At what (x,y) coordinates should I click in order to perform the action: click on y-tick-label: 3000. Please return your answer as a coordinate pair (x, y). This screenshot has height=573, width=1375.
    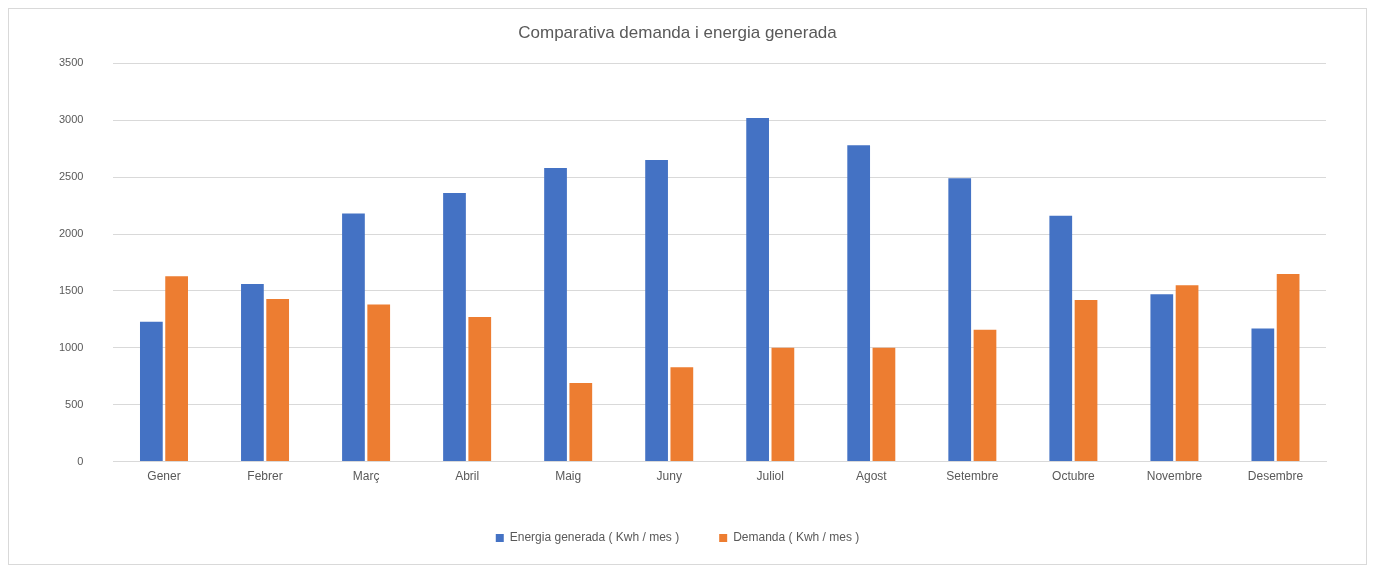
    Looking at the image, I should click on (71, 119).